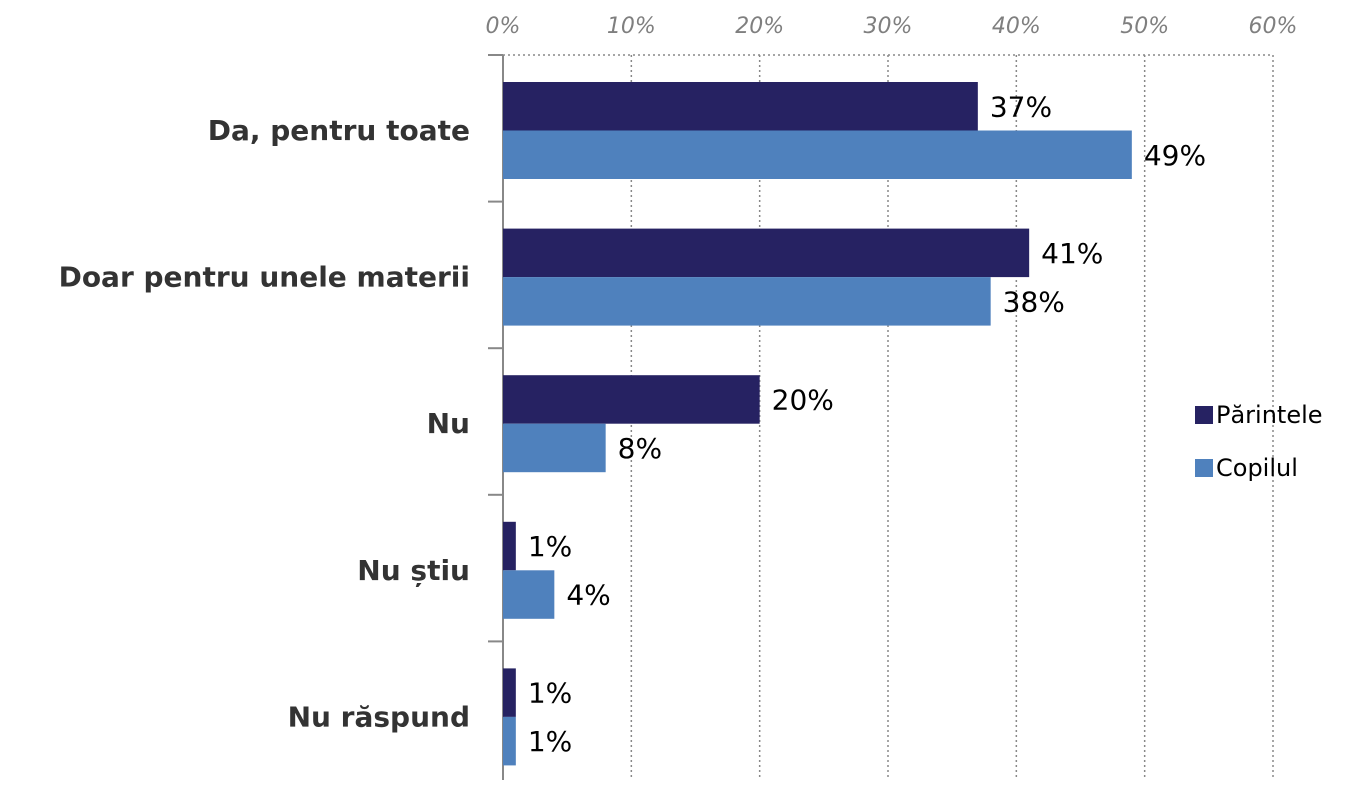 The image size is (1354, 785). What do you see at coordinates (413, 570) in the screenshot?
I see `y-tick-label: Nu știu` at bounding box center [413, 570].